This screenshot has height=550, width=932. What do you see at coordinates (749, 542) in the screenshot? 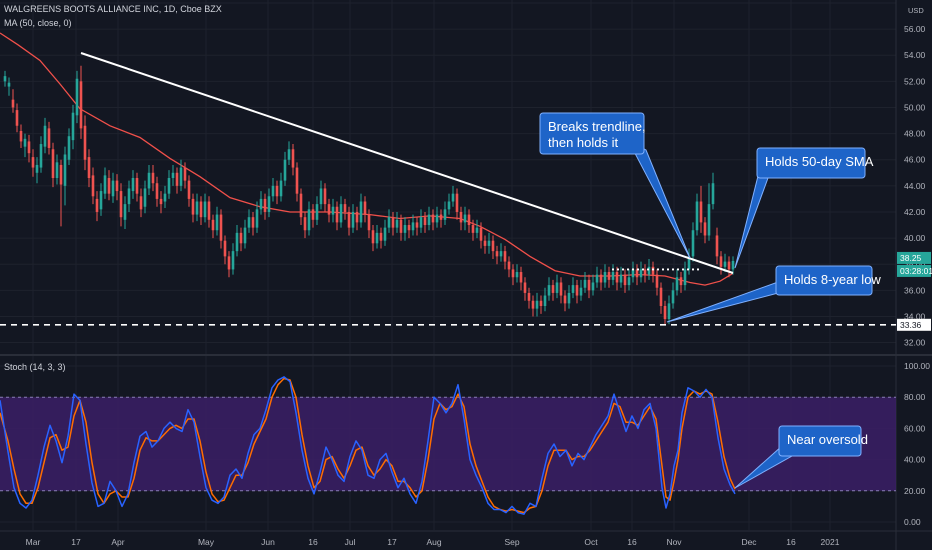
I see `time-tick-label: Dec` at bounding box center [749, 542].